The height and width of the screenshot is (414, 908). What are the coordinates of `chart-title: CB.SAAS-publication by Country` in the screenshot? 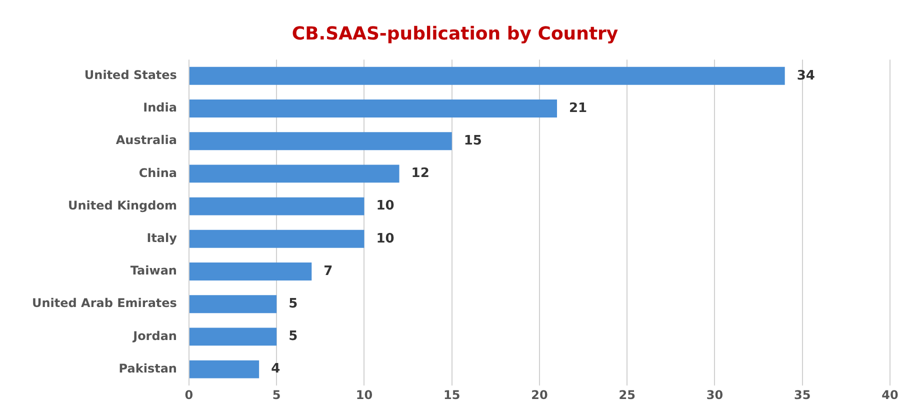 It's located at (455, 33).